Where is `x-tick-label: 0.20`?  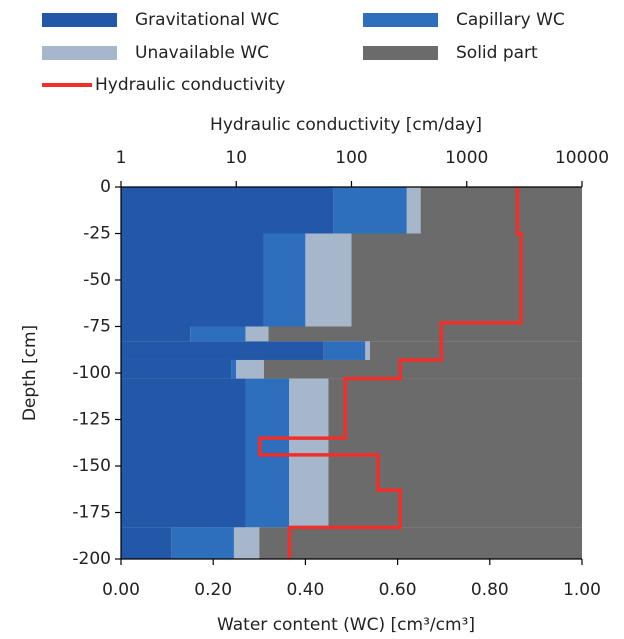
x-tick-label: 0.20 is located at coordinates (213, 590).